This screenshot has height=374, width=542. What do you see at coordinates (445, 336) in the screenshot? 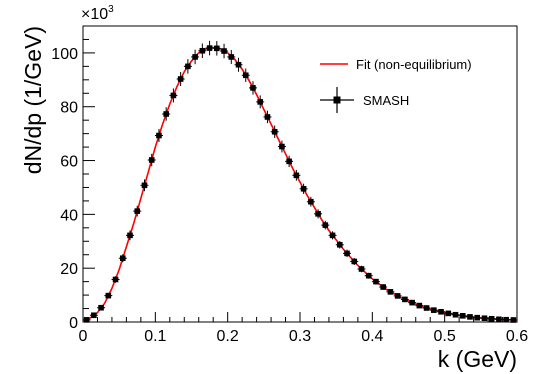
I see `x-tick-label: 0.5` at bounding box center [445, 336].